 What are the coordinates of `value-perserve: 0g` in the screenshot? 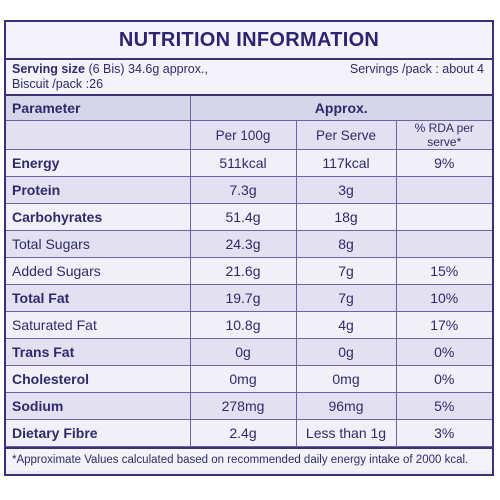 It's located at (346, 352).